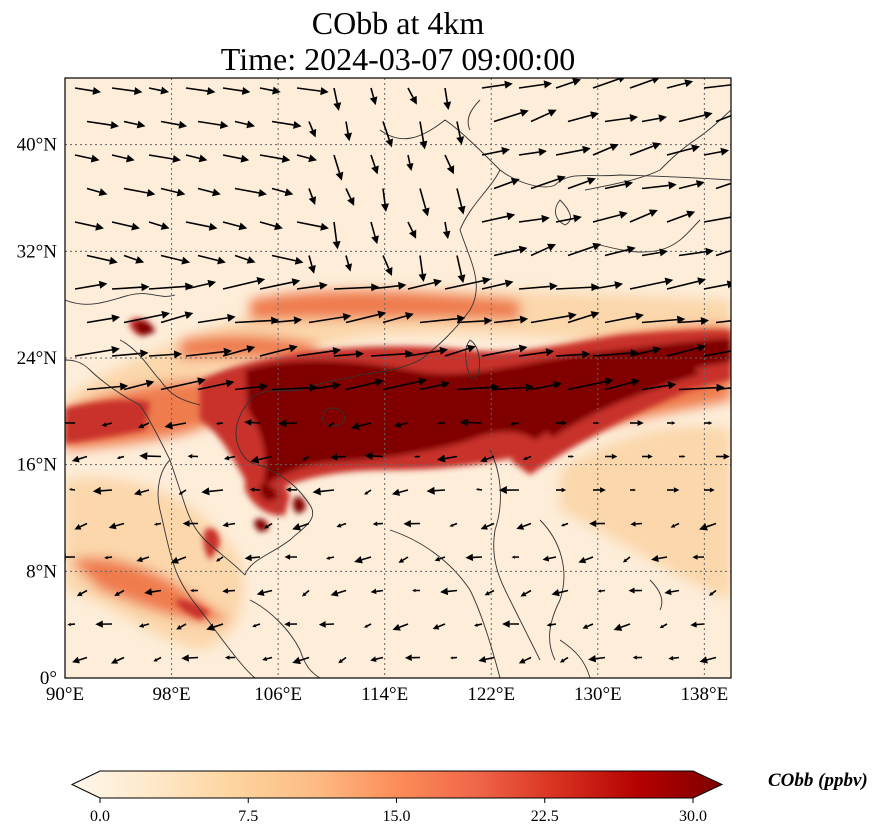 This screenshot has width=887, height=836. Describe the element at coordinates (384, 694) in the screenshot. I see `x-tick-label-3: 114°E` at that location.